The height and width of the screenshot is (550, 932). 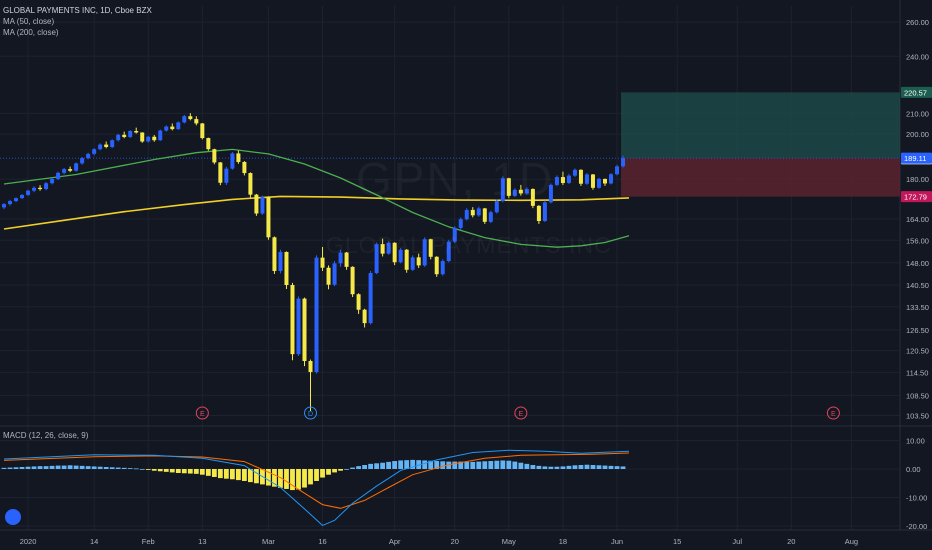 I want to click on macd-line, so click(x=316, y=487).